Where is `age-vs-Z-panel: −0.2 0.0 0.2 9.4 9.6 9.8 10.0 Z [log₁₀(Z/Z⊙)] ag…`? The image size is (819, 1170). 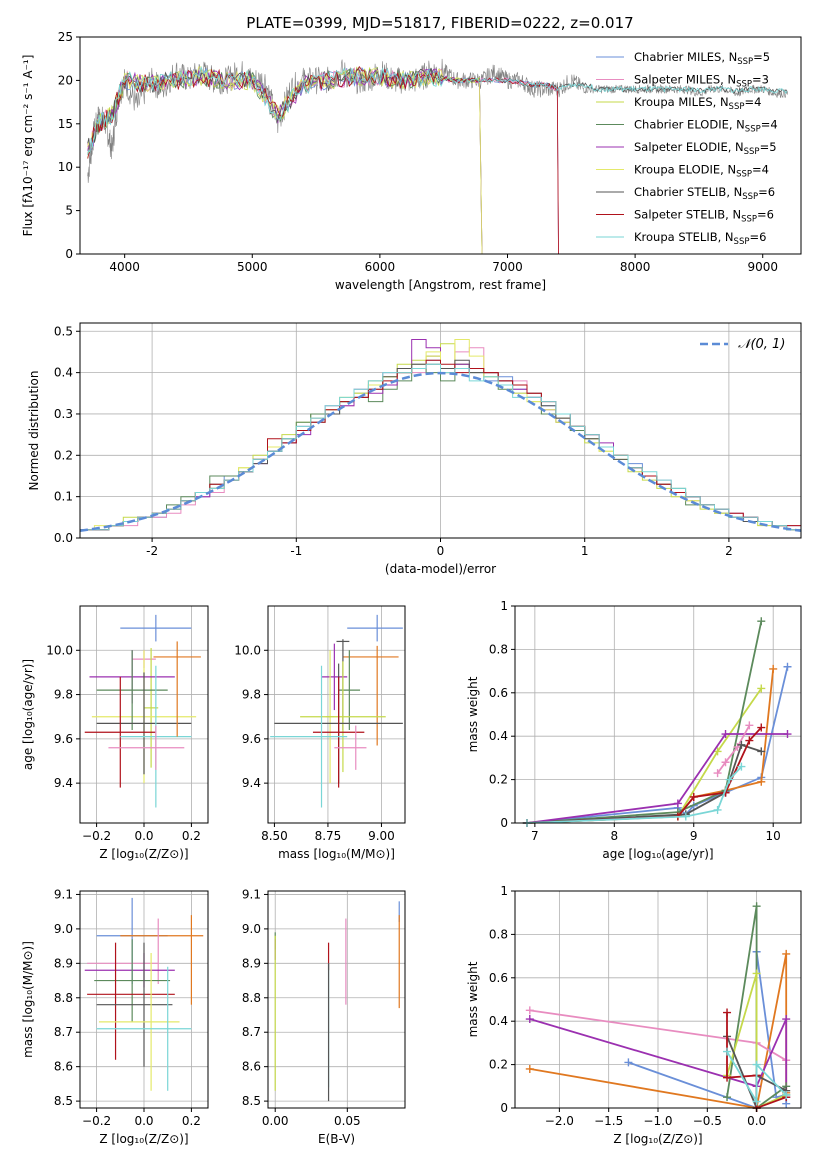
age-vs-Z-panel: −0.2 0.0 0.2 9.4 9.6 9.8 10.0 Z [log₁₀(Z/Z⊙)] ag… is located at coordinates (115, 733).